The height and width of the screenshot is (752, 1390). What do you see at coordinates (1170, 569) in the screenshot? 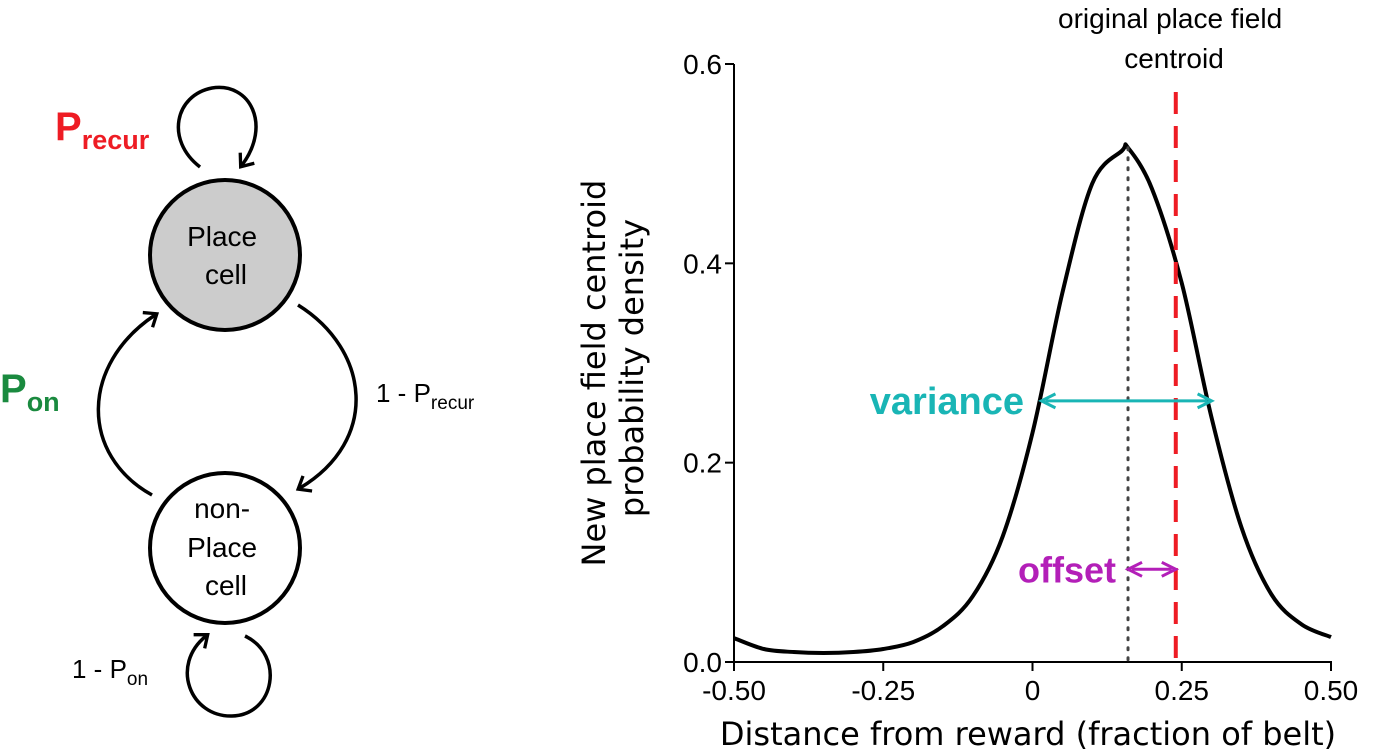
I see `offset-arrow-head-right` at bounding box center [1170, 569].